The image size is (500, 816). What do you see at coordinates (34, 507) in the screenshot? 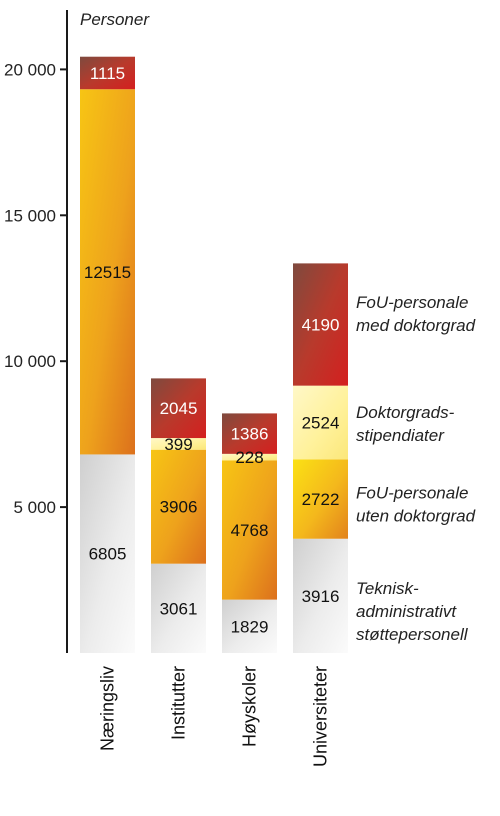
I see `y-tick-label: 5 000` at bounding box center [34, 507].